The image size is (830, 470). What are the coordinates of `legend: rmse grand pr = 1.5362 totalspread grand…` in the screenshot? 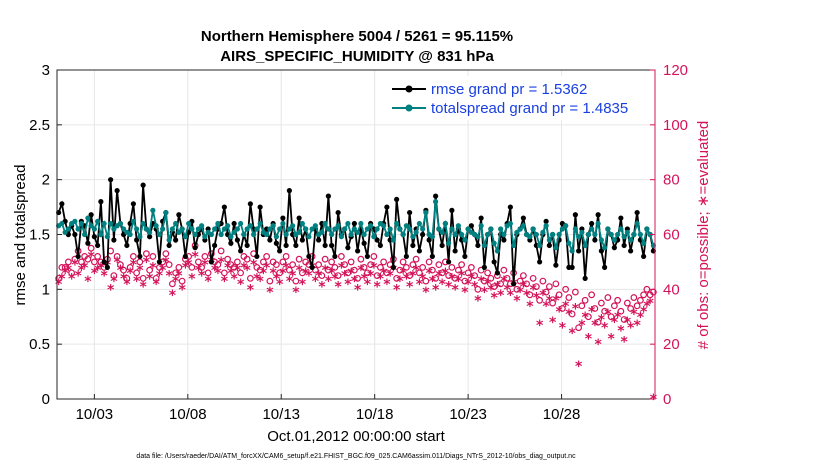 It's located at (520, 98).